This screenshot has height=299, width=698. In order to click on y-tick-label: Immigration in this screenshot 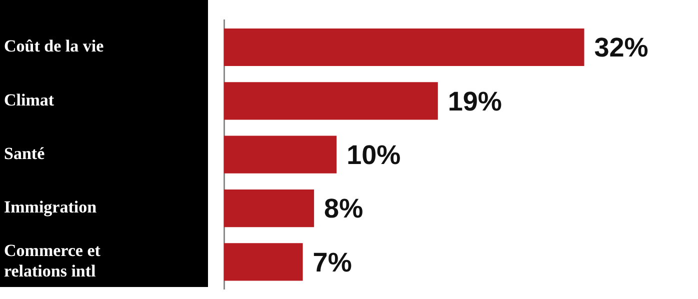, I will do `click(51, 207)`.